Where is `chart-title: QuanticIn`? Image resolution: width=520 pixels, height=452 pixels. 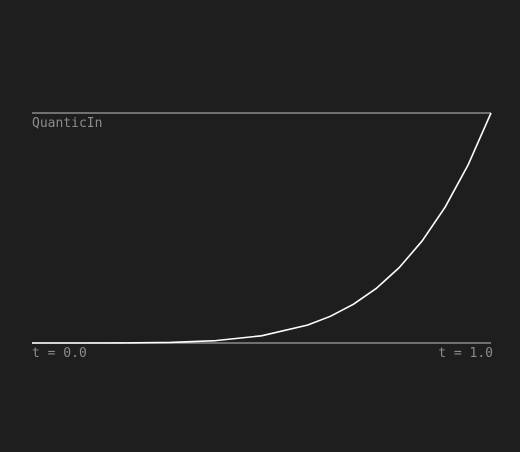 chart-title: QuanticIn is located at coordinates (67, 123).